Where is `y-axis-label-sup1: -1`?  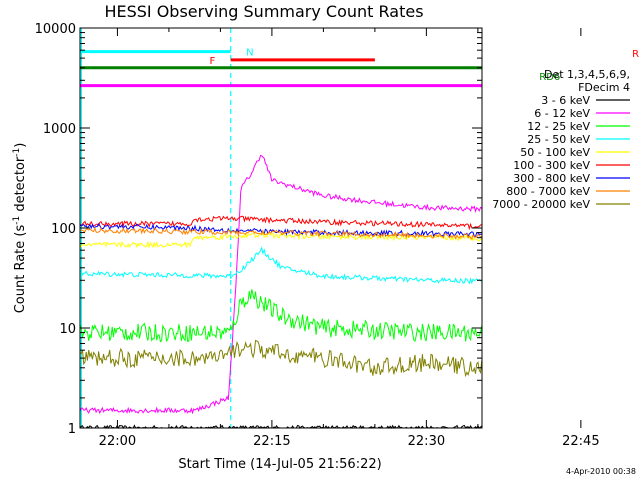
y-axis-label-sup1: -1 is located at coordinates (17, 220).